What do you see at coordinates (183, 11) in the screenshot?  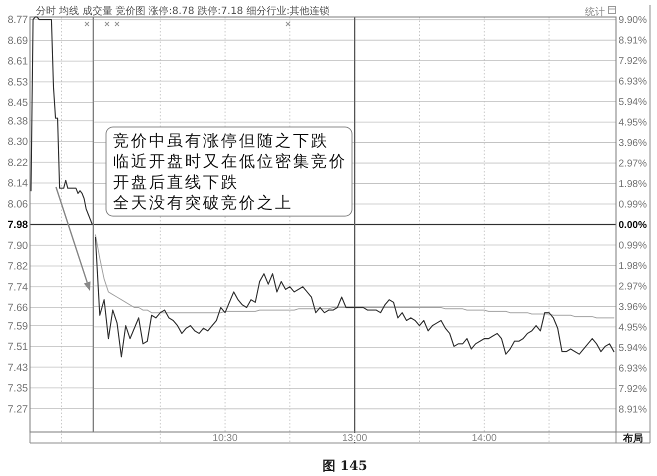 I see `title: 分时 均线 成交量 竞价图 涨停:8.78 跌停:7.18 细分行业:其他连锁` at bounding box center [183, 11].